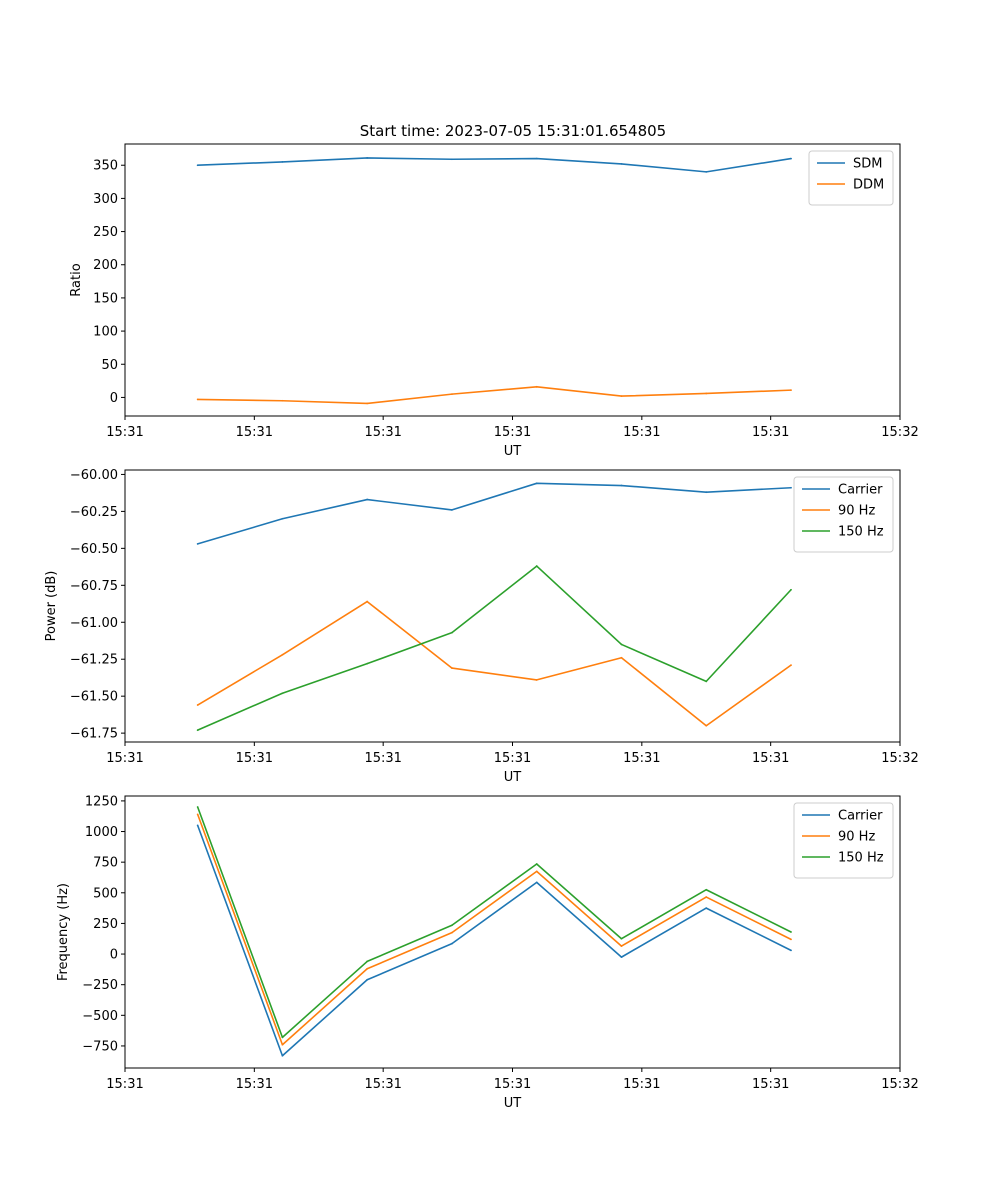 The image size is (1000, 1200). What do you see at coordinates (899, 432) in the screenshot?
I see `ratio-xtick-label: 15:32` at bounding box center [899, 432].